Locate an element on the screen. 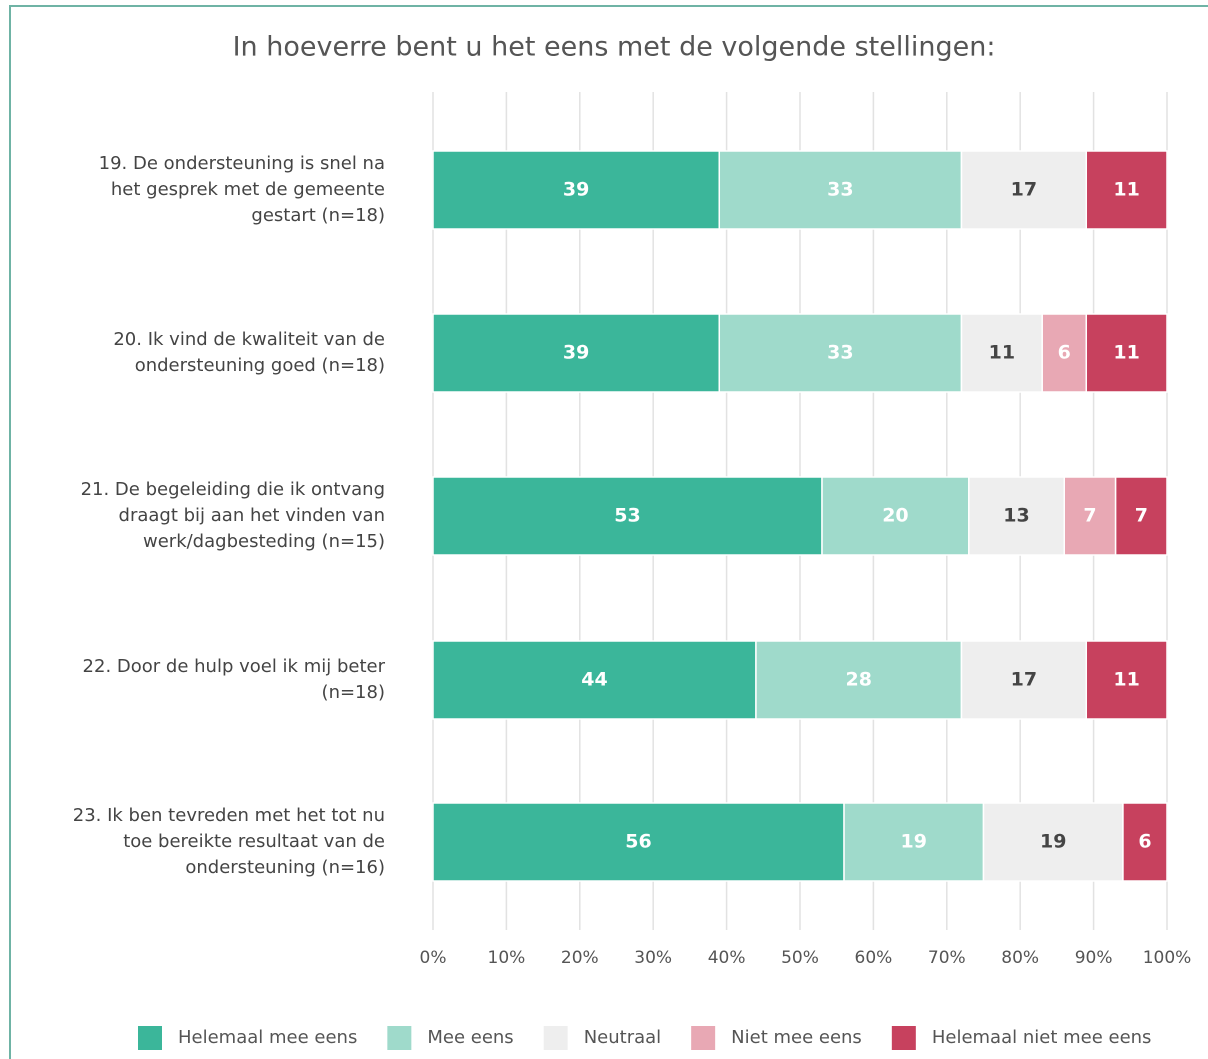  x-tick-label: 50% is located at coordinates (800, 958).